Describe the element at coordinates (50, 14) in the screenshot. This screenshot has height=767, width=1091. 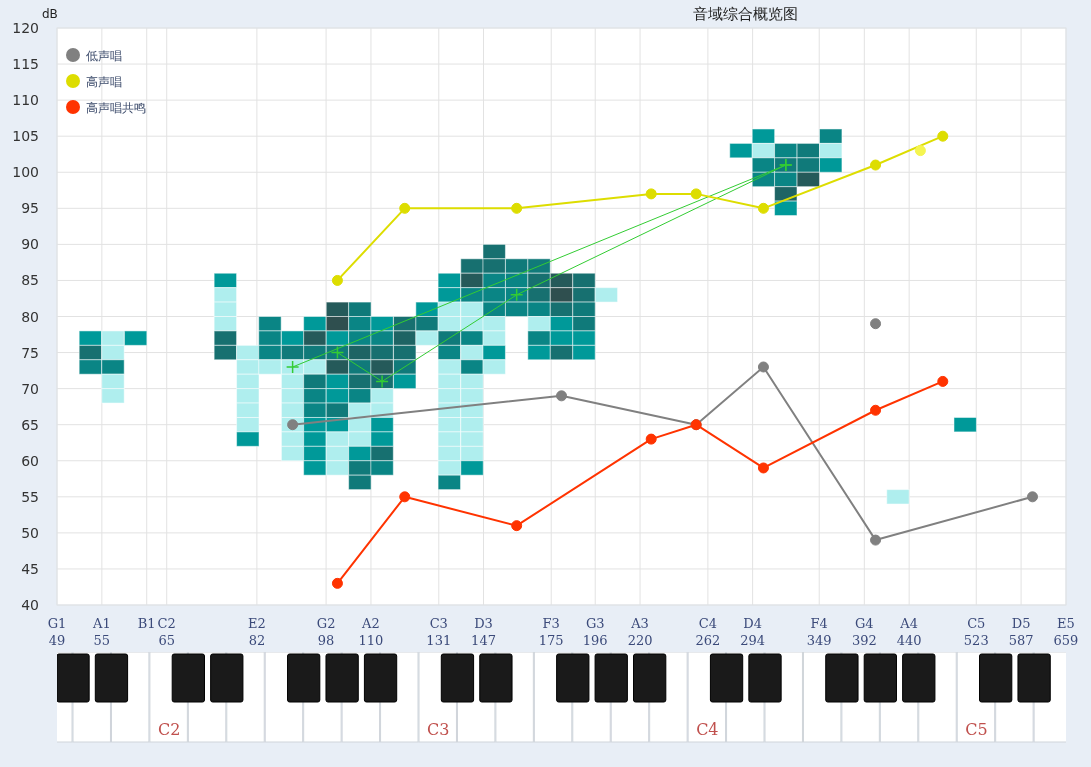
I see `y-axis-title: dB` at that location.